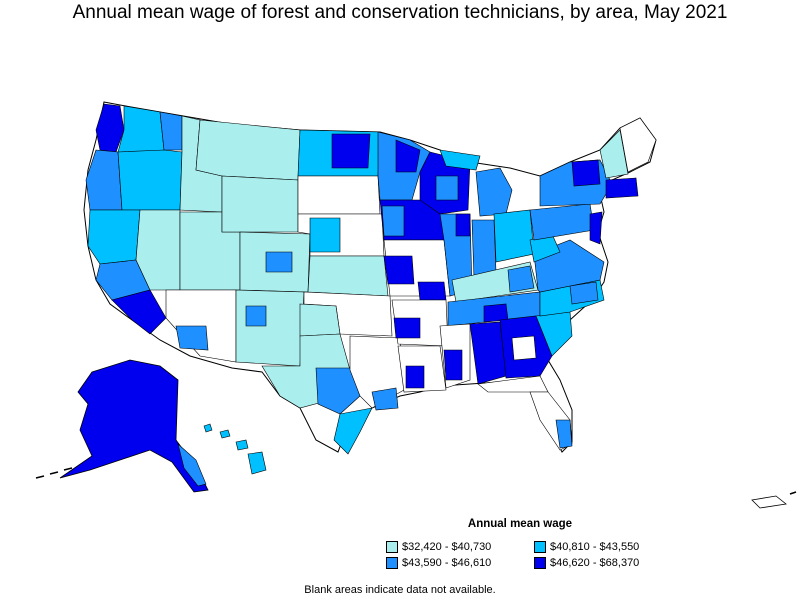  I want to click on legend-label-range-2: $40,810 - $43,550, so click(595, 547).